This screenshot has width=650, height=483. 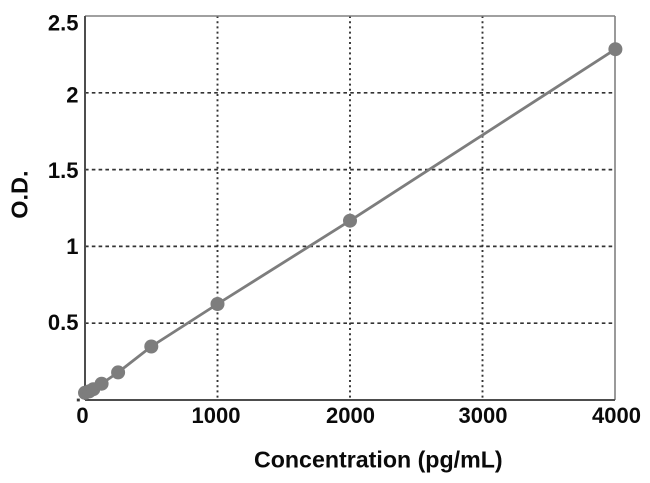 I want to click on svg-text: Concentration (pg/mL), so click(x=378, y=460).